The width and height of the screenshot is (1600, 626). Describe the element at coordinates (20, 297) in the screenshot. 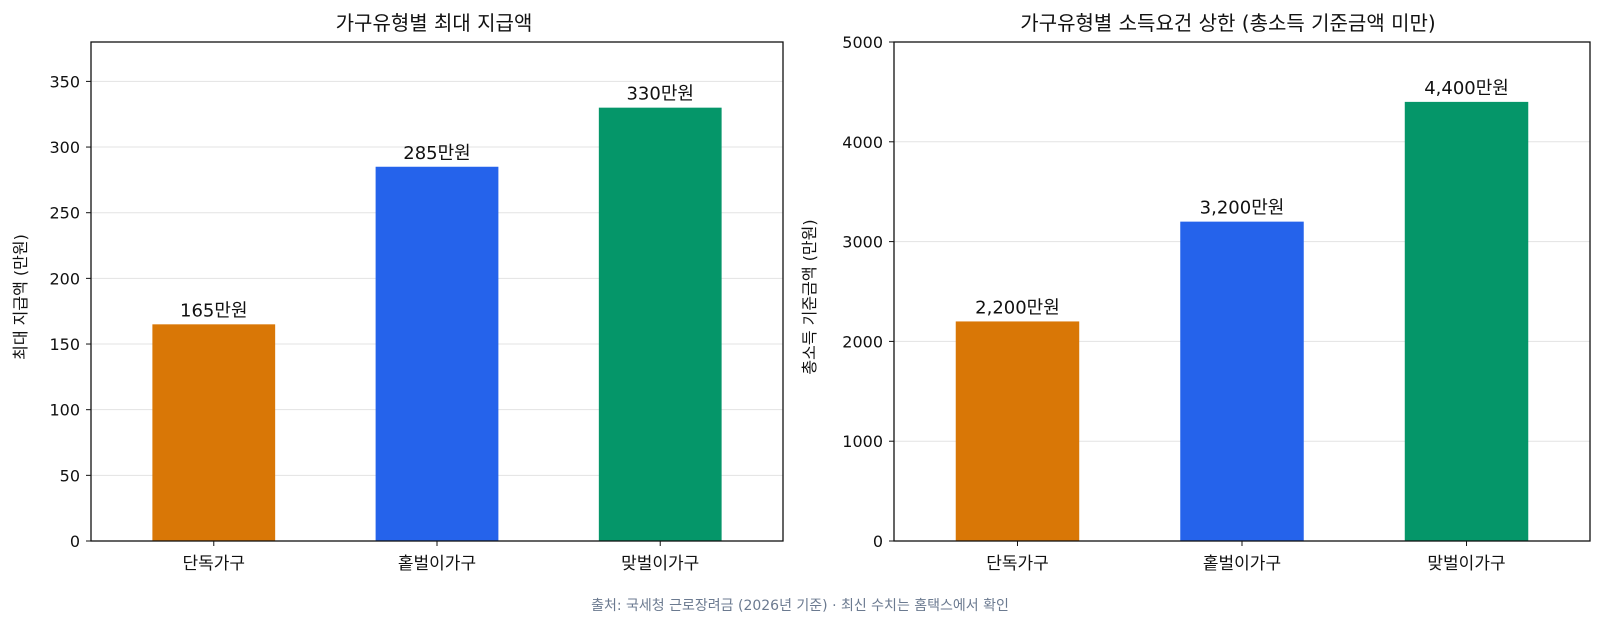

I see `y-axis-label: 최대 지급액 (만원)` at that location.